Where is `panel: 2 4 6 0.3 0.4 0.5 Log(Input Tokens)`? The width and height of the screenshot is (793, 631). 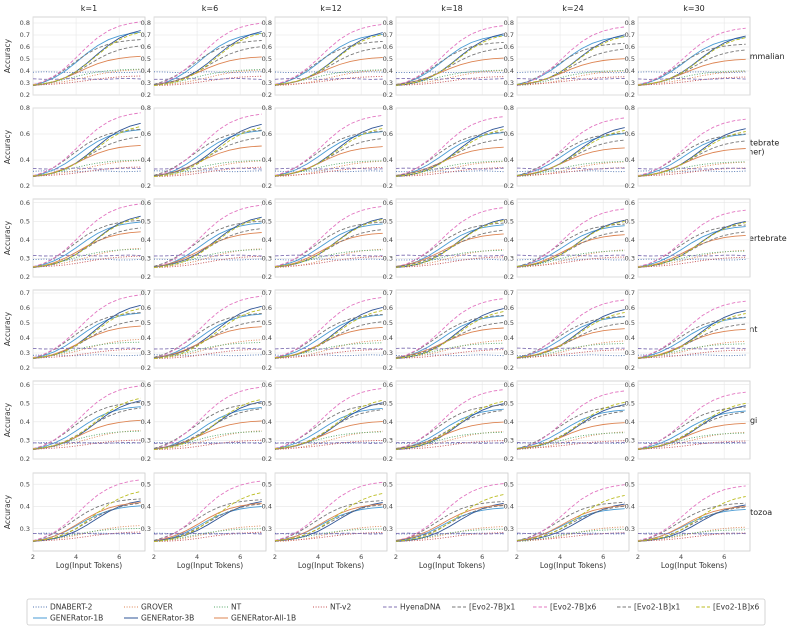
panel: 2 4 6 0.3 0.4 0.5 Log(Input Tokens) is located at coordinates (688, 521).